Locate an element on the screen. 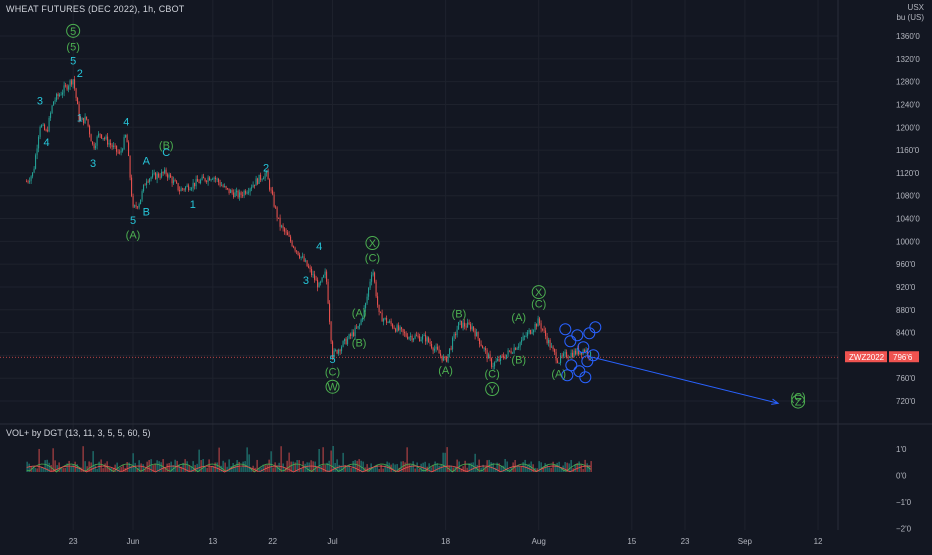 This screenshot has width=932, height=555. wave-label: C is located at coordinates (166, 153).